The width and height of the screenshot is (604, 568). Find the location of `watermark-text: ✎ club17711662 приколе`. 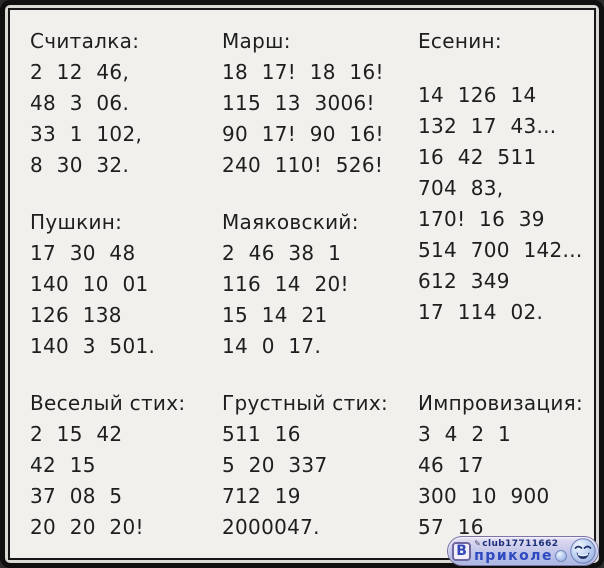

watermark-text: ✎ club17711662 приколе is located at coordinates (520, 551).